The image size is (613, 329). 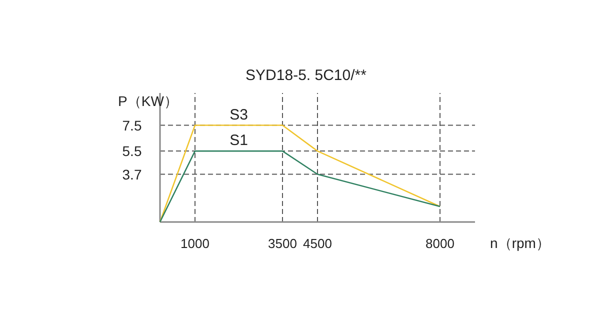 What do you see at coordinates (440, 243) in the screenshot?
I see `x-tick-label: 8000` at bounding box center [440, 243].